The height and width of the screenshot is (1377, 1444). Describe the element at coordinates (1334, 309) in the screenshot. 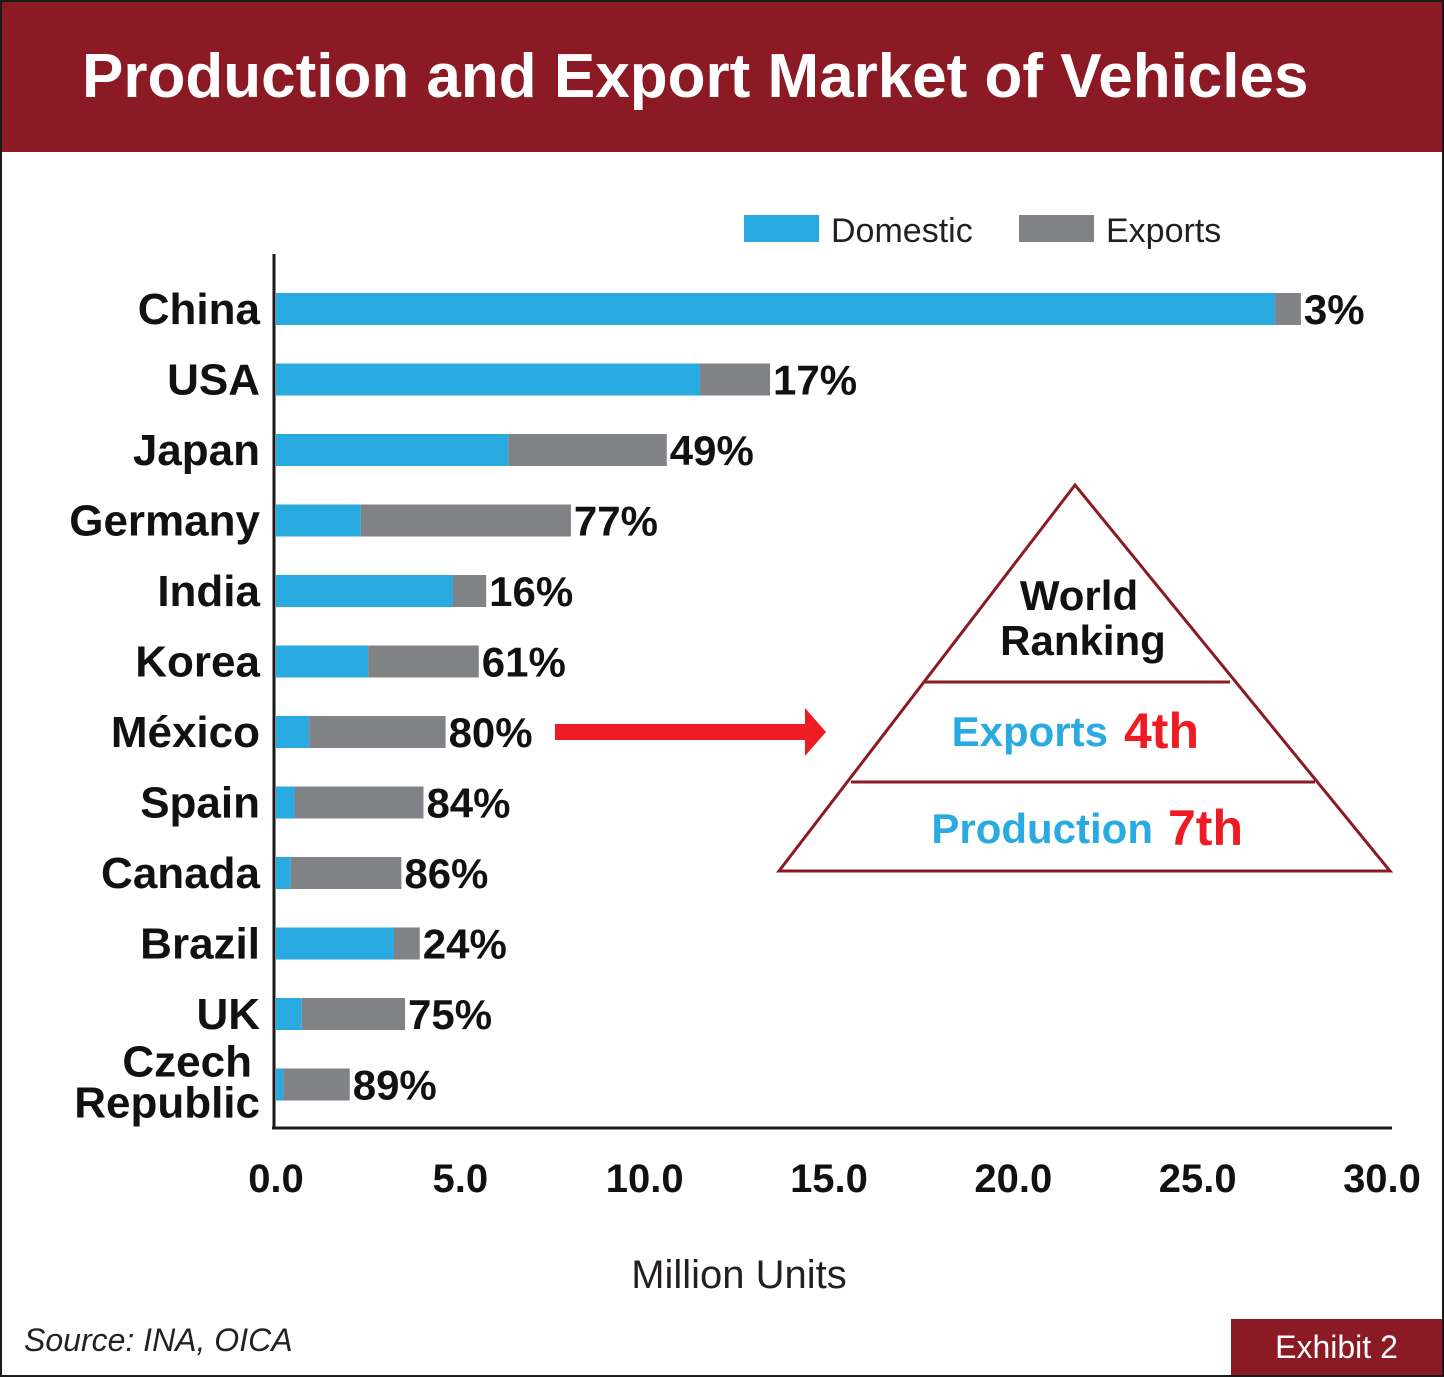

I see `export-share-label: 3%` at that location.